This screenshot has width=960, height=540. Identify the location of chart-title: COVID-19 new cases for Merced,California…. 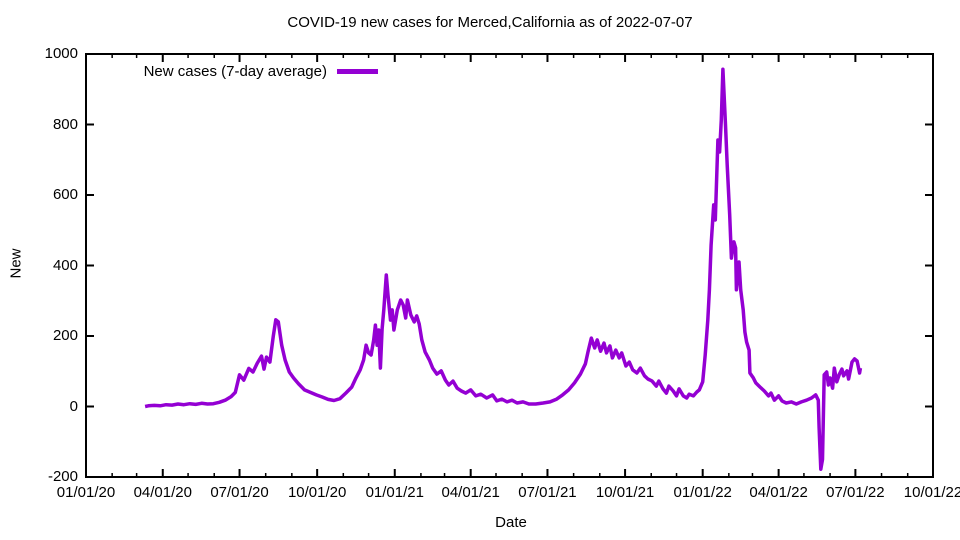
(490, 22).